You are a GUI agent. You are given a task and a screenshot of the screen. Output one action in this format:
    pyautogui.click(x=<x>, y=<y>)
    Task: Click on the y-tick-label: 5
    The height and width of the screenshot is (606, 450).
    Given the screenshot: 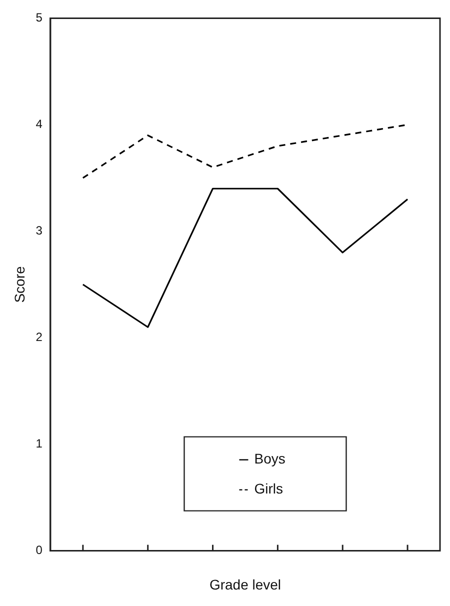 What is the action you would take?
    pyautogui.click(x=39, y=17)
    